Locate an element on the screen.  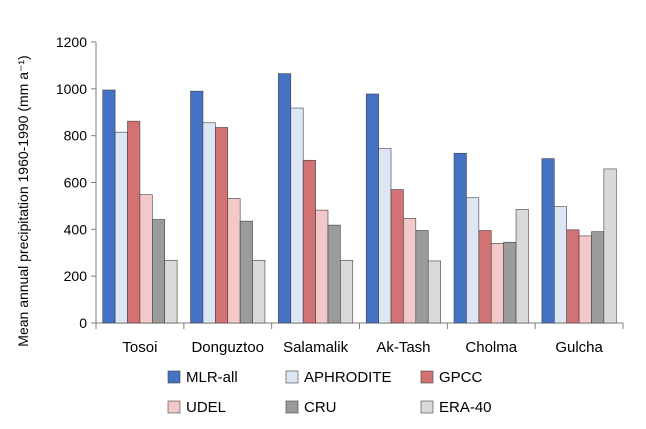
legend-item-cru: CRU is located at coordinates (311, 407).